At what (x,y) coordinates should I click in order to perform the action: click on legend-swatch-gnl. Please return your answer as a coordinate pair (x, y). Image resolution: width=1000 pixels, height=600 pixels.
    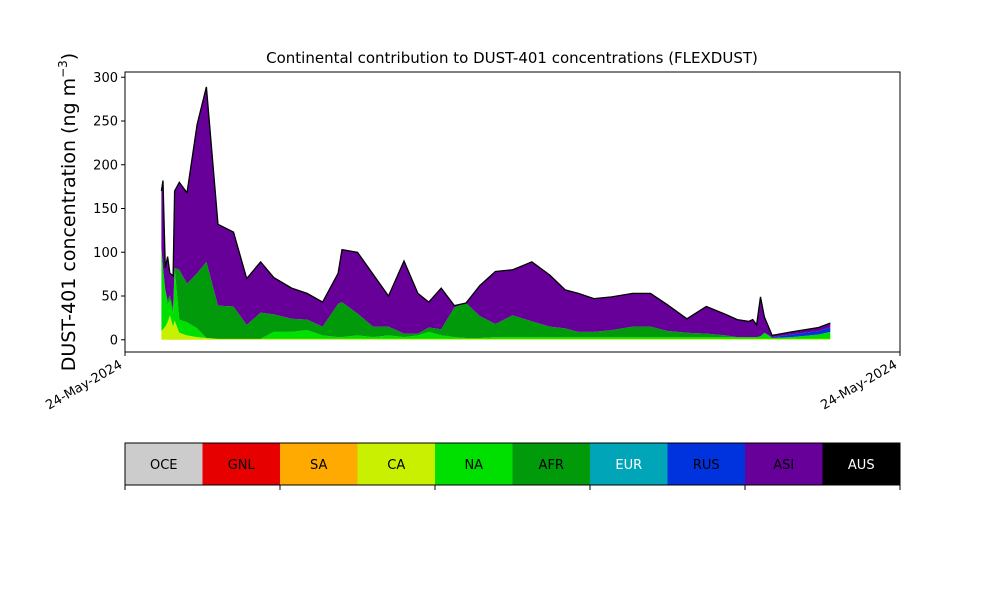
    Looking at the image, I should click on (241, 464).